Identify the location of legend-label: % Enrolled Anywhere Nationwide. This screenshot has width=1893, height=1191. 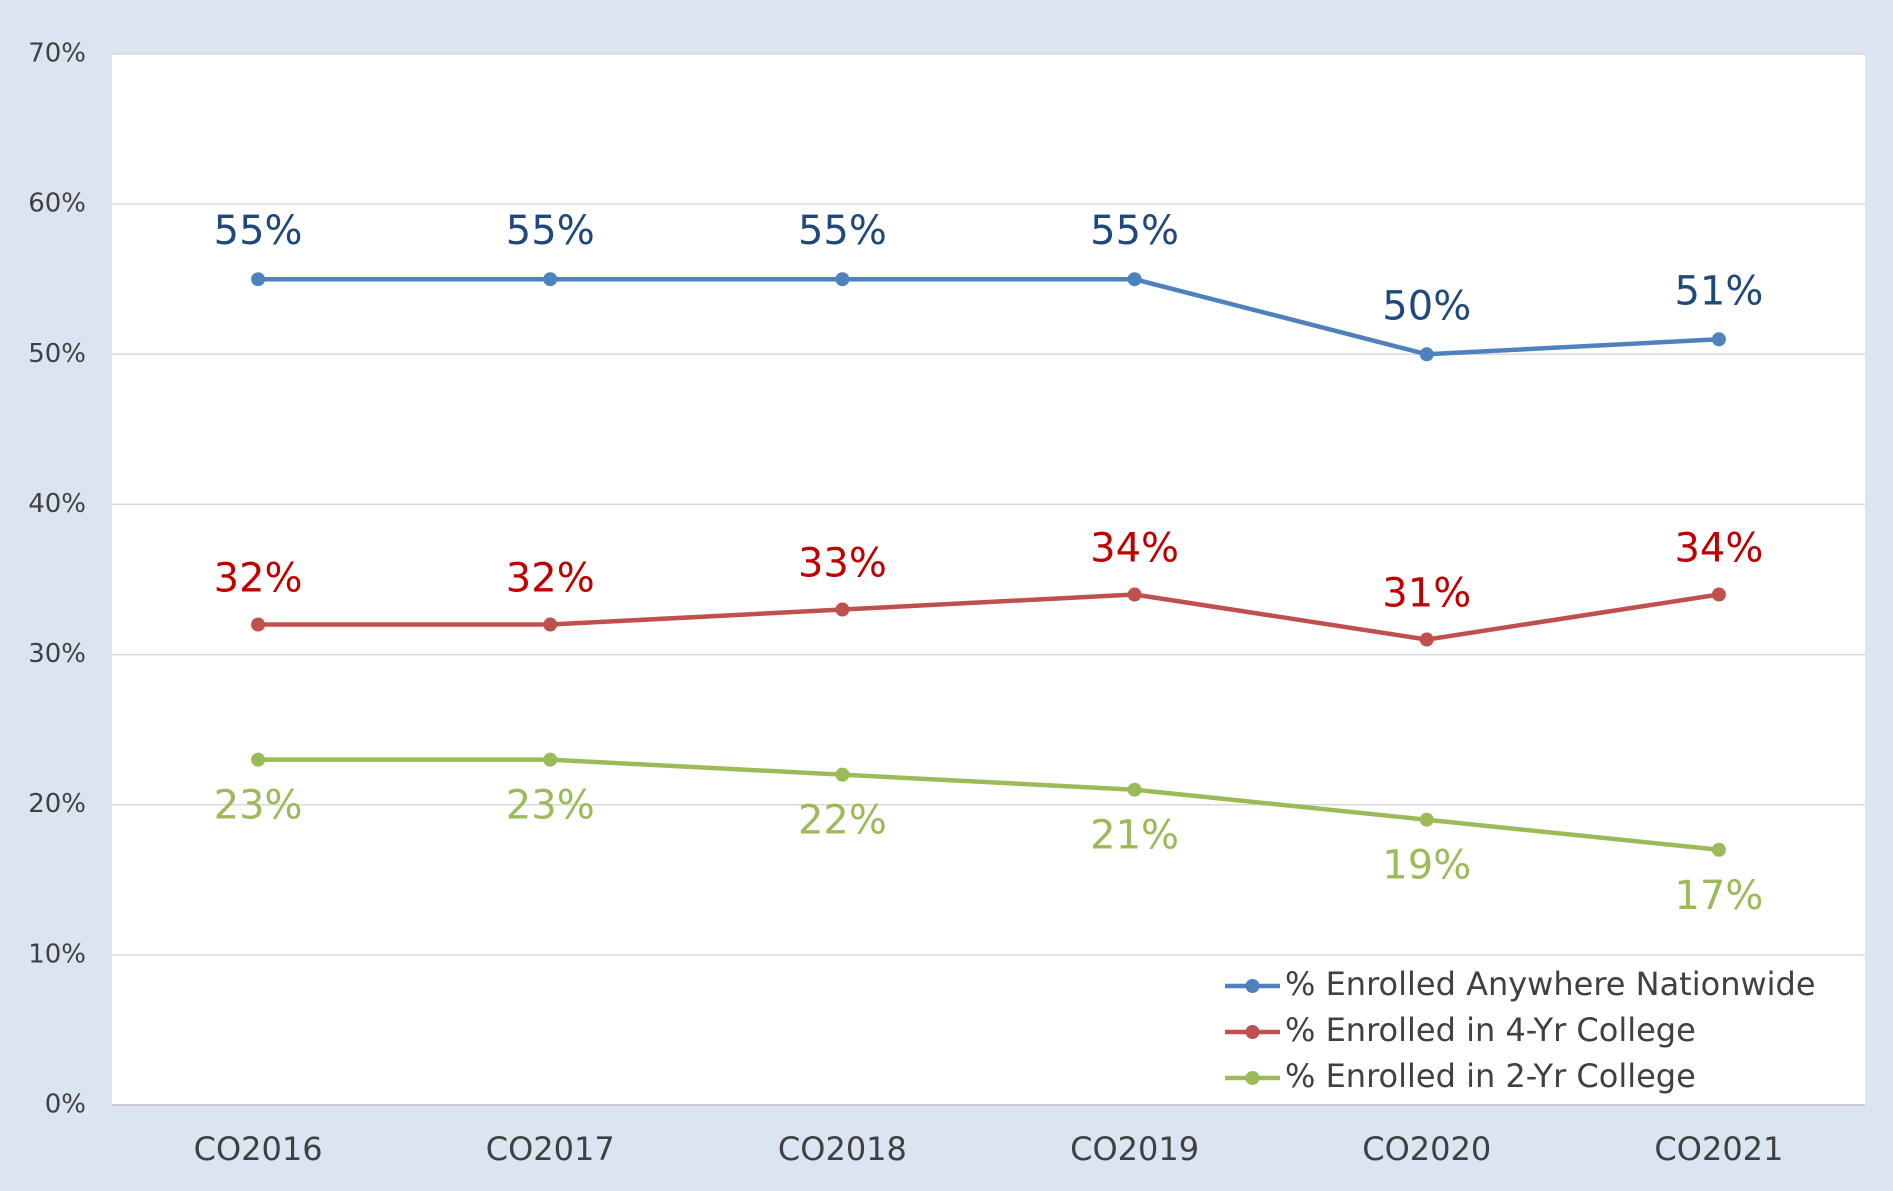
(1550, 984).